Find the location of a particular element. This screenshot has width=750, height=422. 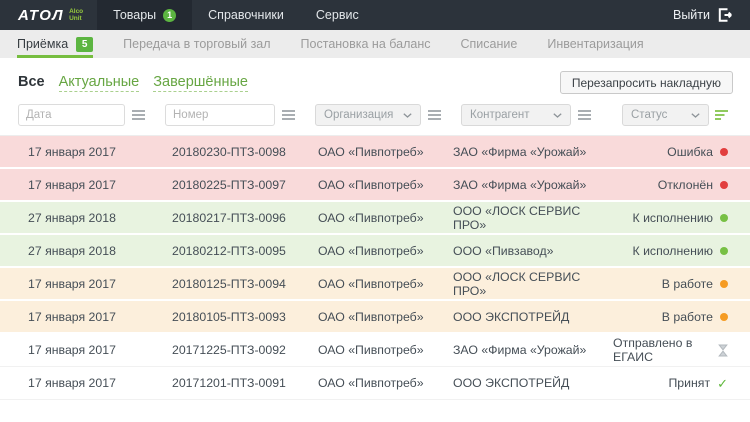

tab-all: Все is located at coordinates (31, 82).